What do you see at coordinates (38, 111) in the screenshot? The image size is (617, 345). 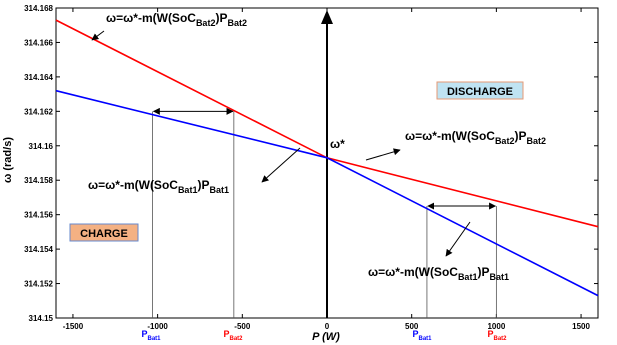 I see `y-tick-label: 314.162` at bounding box center [38, 111].